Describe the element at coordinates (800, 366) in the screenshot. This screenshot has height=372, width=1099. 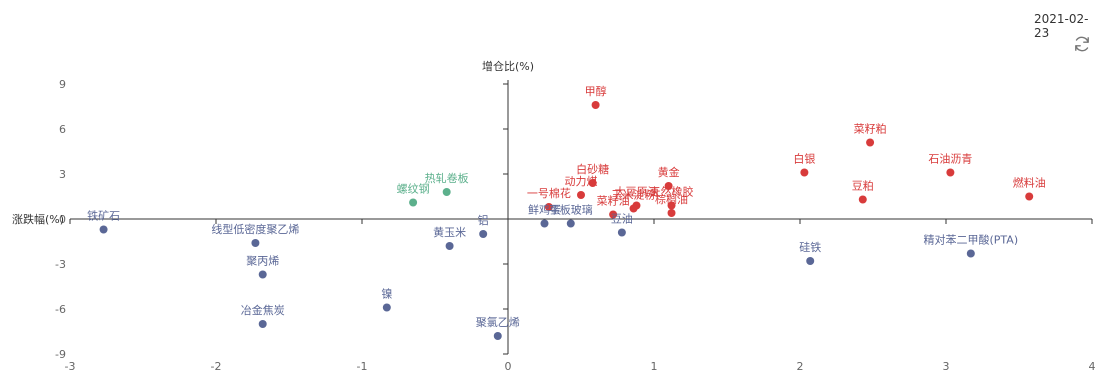
I see `x-tick-label: 2` at that location.